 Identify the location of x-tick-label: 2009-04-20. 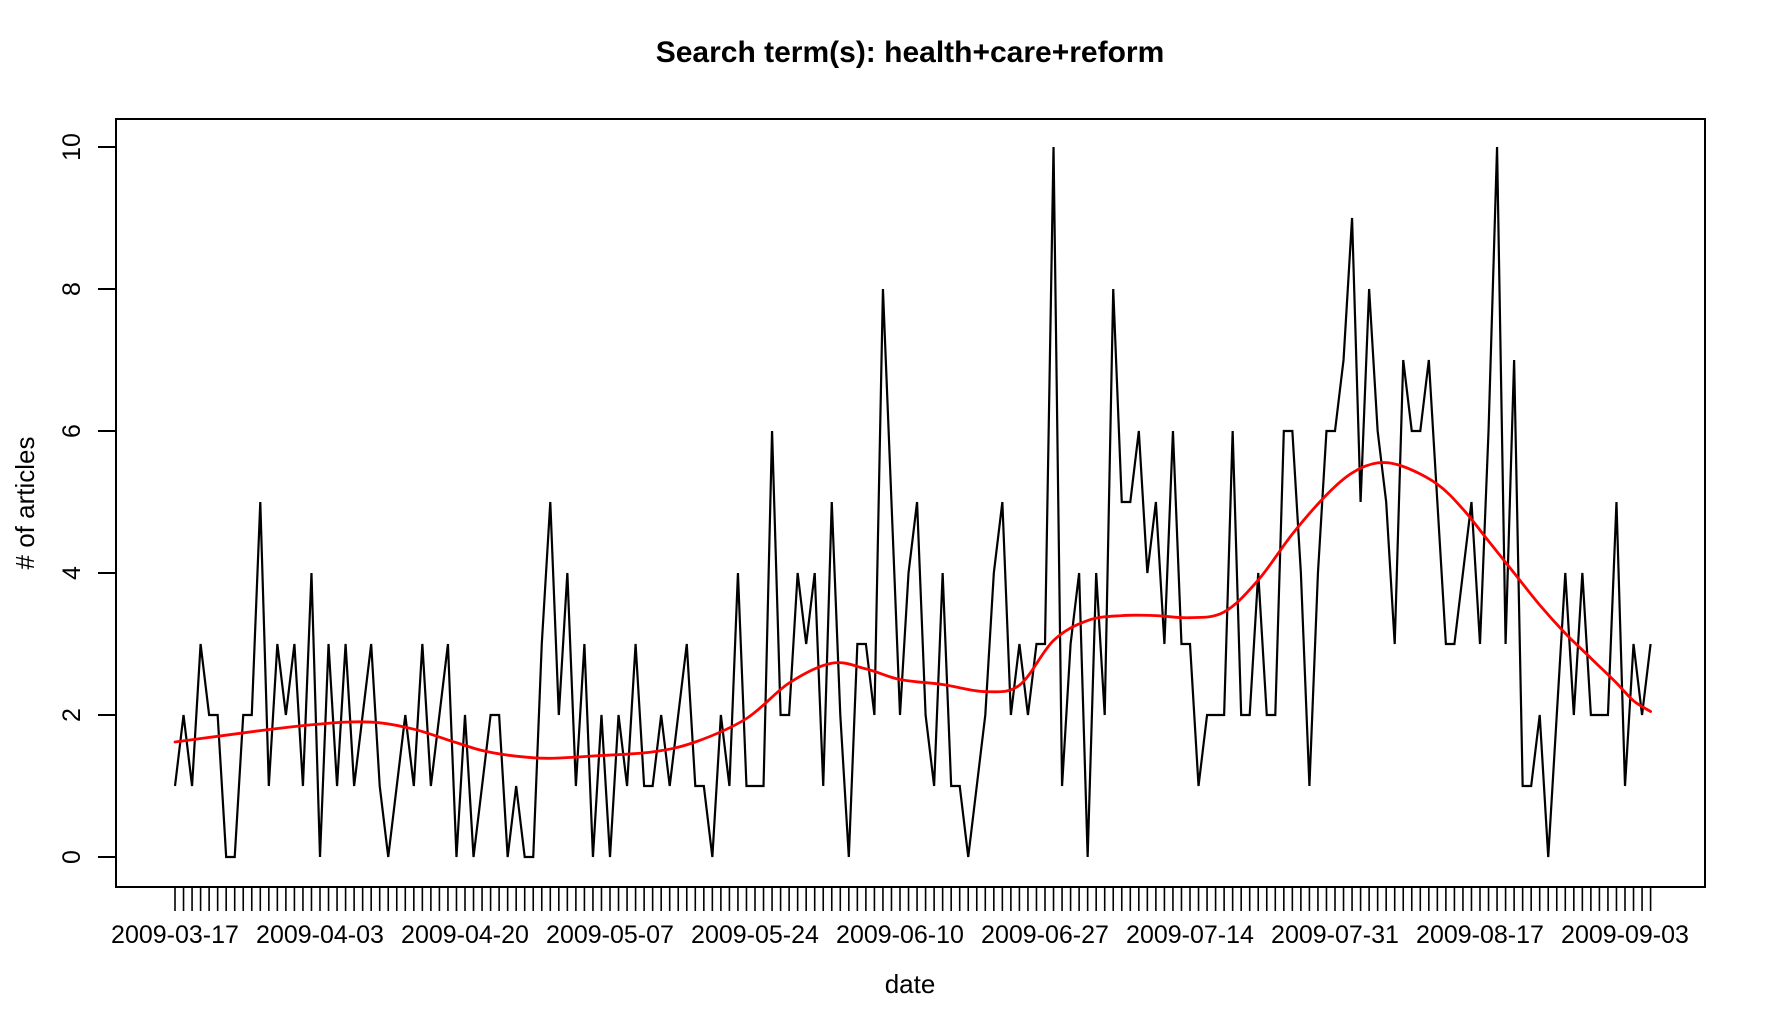
(465, 935).